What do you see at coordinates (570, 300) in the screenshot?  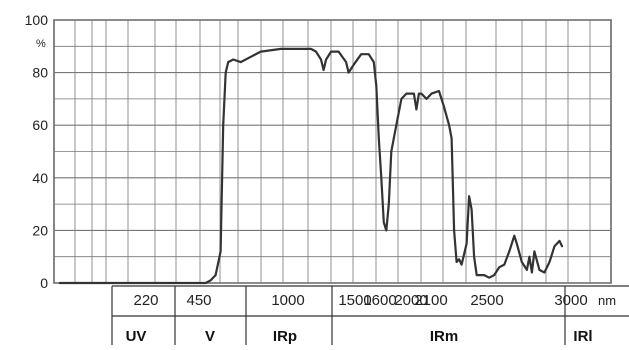 I see `x-tick-label: 3000` at bounding box center [570, 300].